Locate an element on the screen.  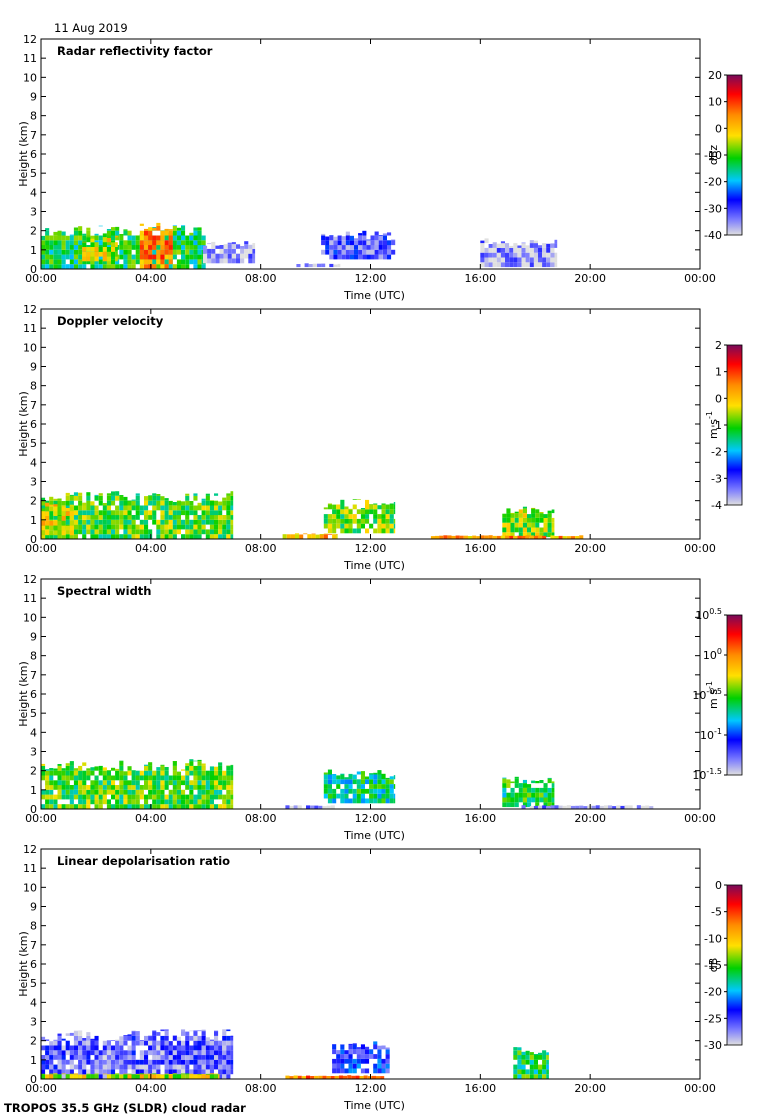
x-tick-label: 04:00 is located at coordinates (151, 278).